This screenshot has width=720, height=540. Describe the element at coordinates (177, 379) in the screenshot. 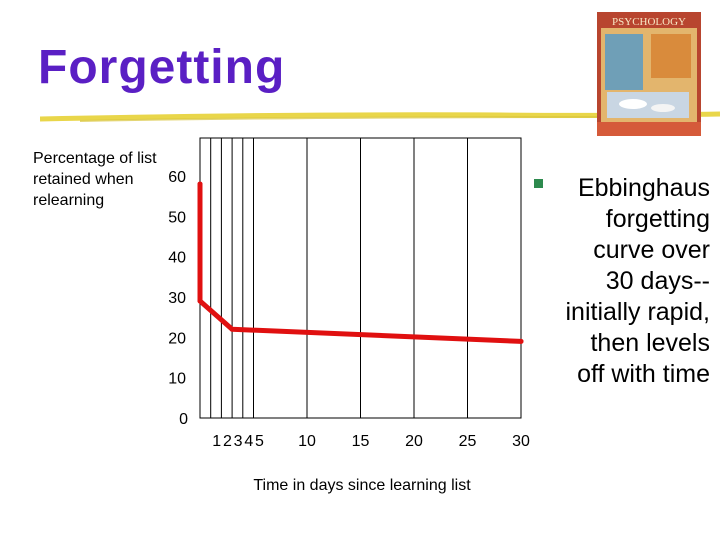

I see `y-tick-label-10: 10` at that location.